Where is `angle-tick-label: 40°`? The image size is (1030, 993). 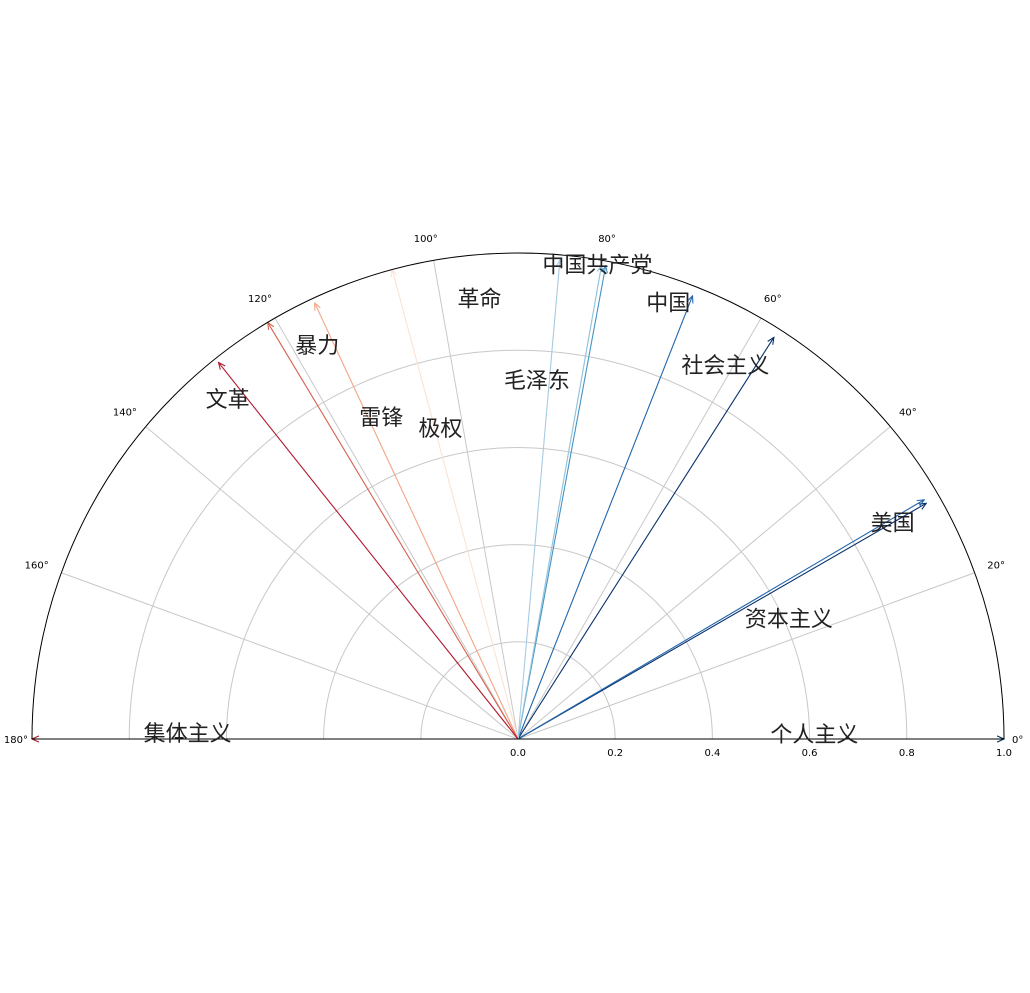
angle-tick-label: 40° is located at coordinates (908, 413).